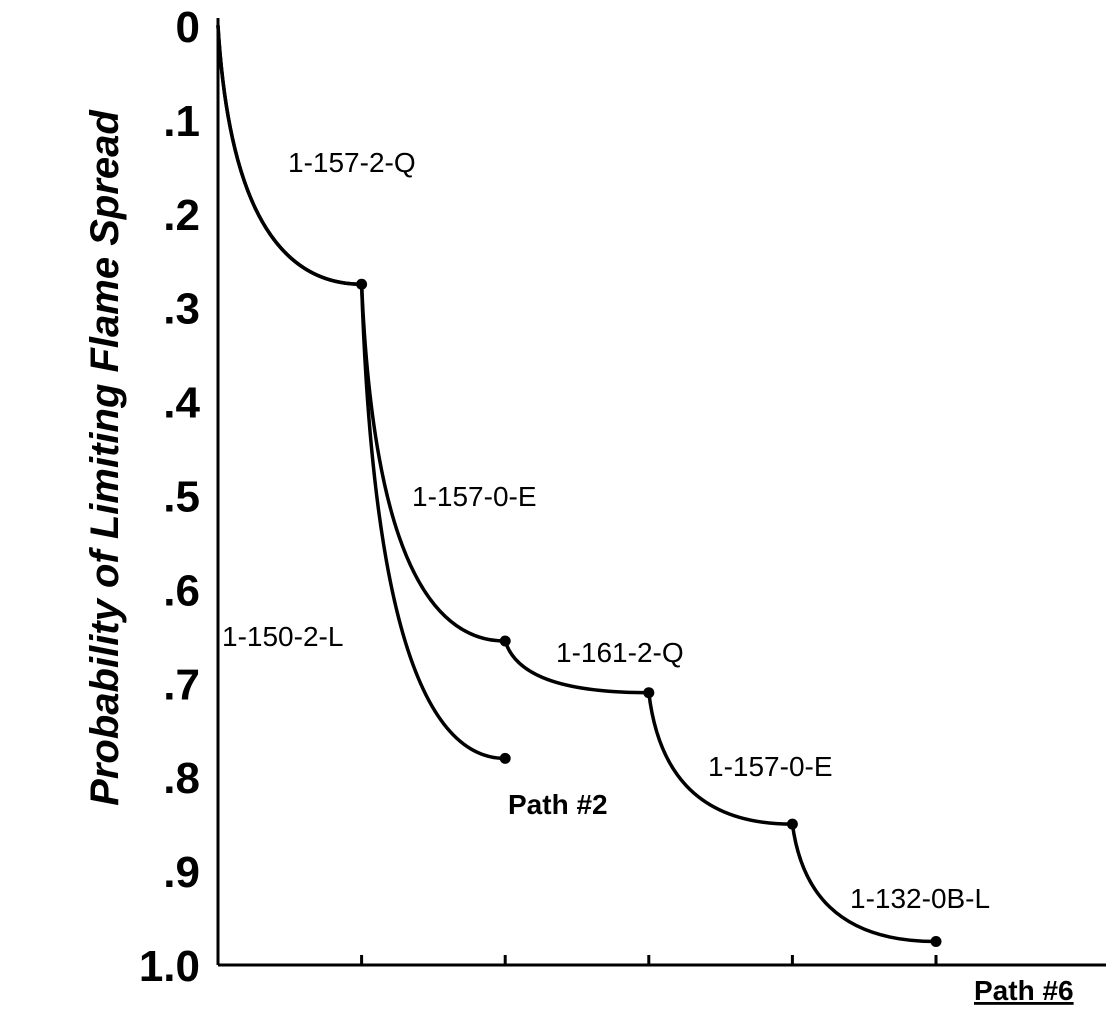 This screenshot has height=1013, width=1108. What do you see at coordinates (352, 162) in the screenshot?
I see `segment-label: 1-157-2-Q` at bounding box center [352, 162].